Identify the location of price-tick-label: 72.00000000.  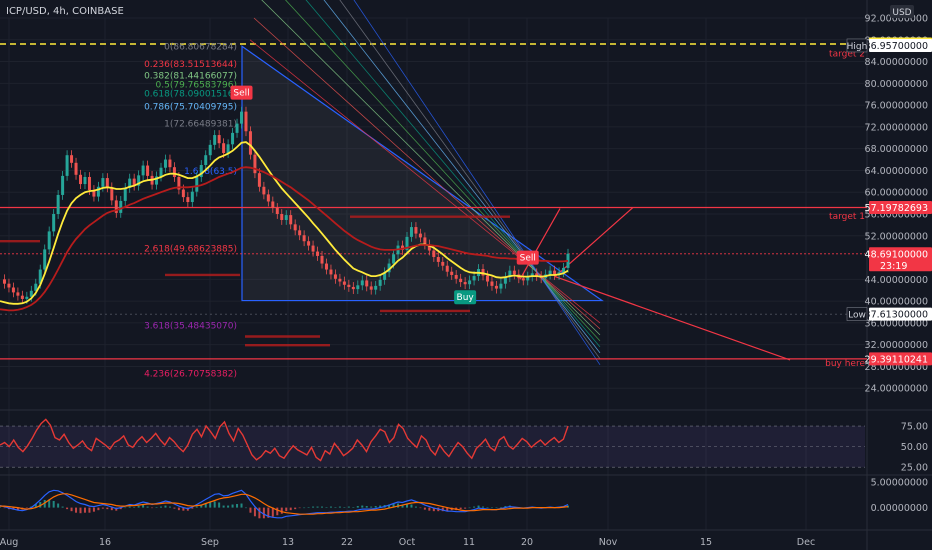
(896, 127).